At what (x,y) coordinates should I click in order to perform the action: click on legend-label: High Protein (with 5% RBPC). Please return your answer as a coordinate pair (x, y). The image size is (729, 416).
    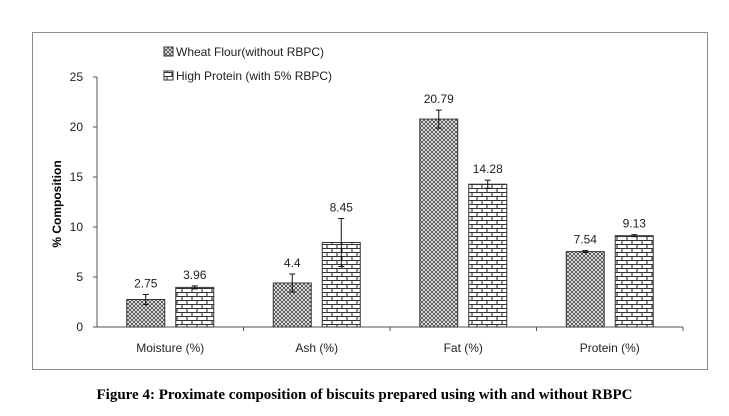
    Looking at the image, I should click on (254, 76).